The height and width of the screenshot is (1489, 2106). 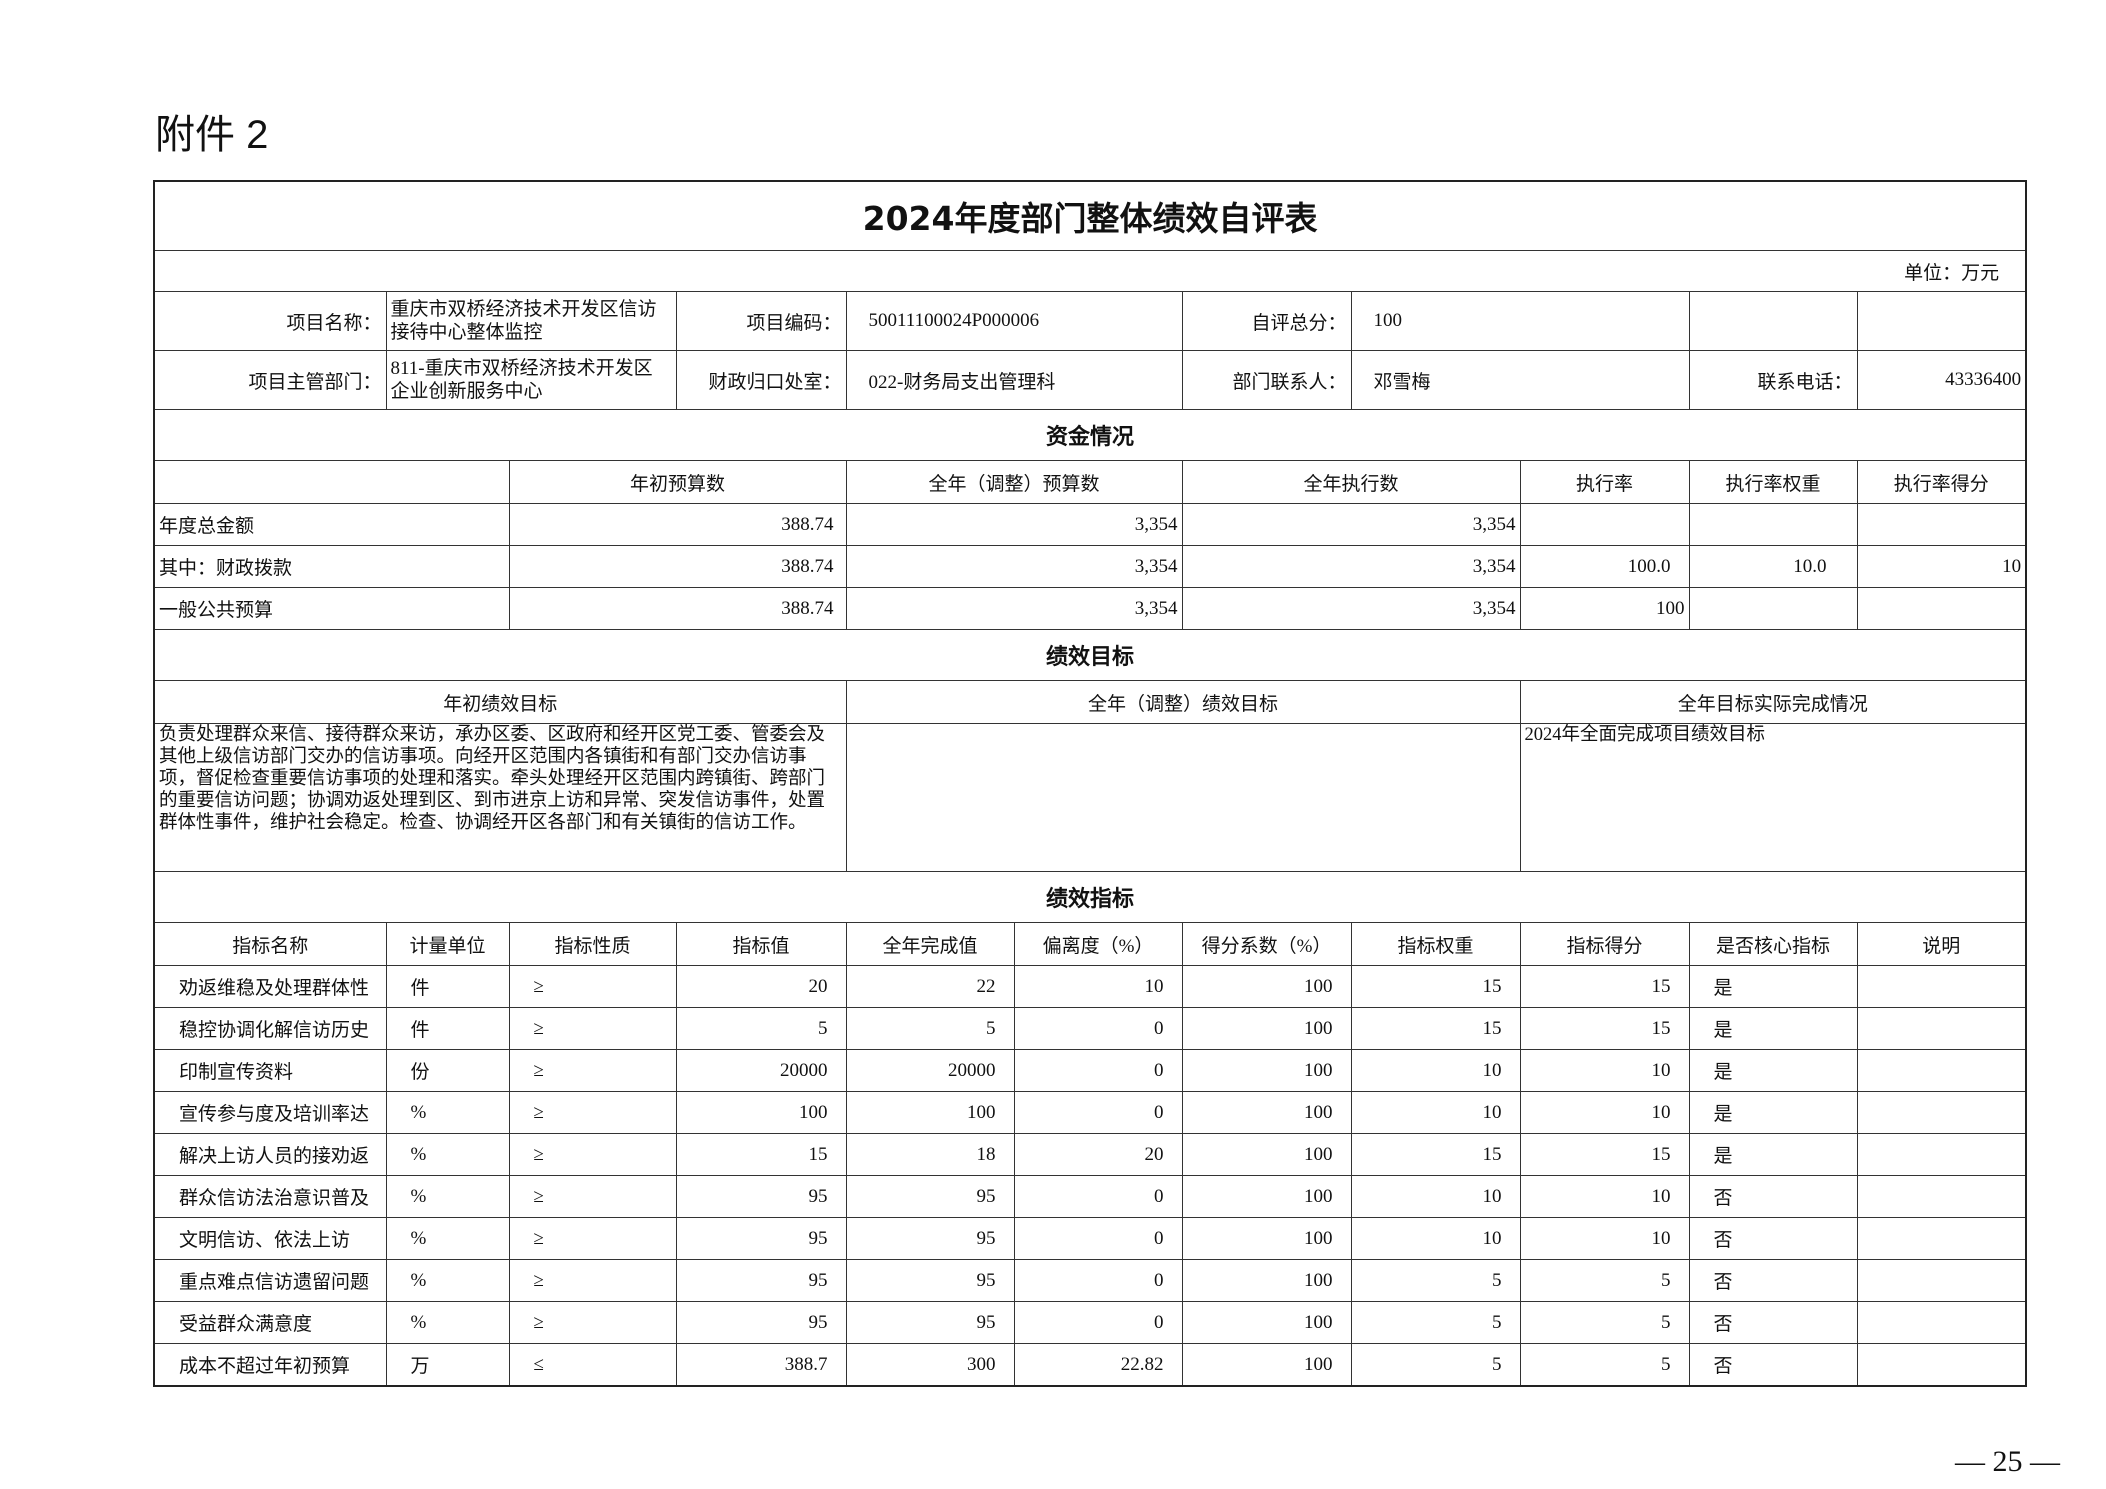 I want to click on dept-label: 项目主管部门：, so click(x=270, y=380).